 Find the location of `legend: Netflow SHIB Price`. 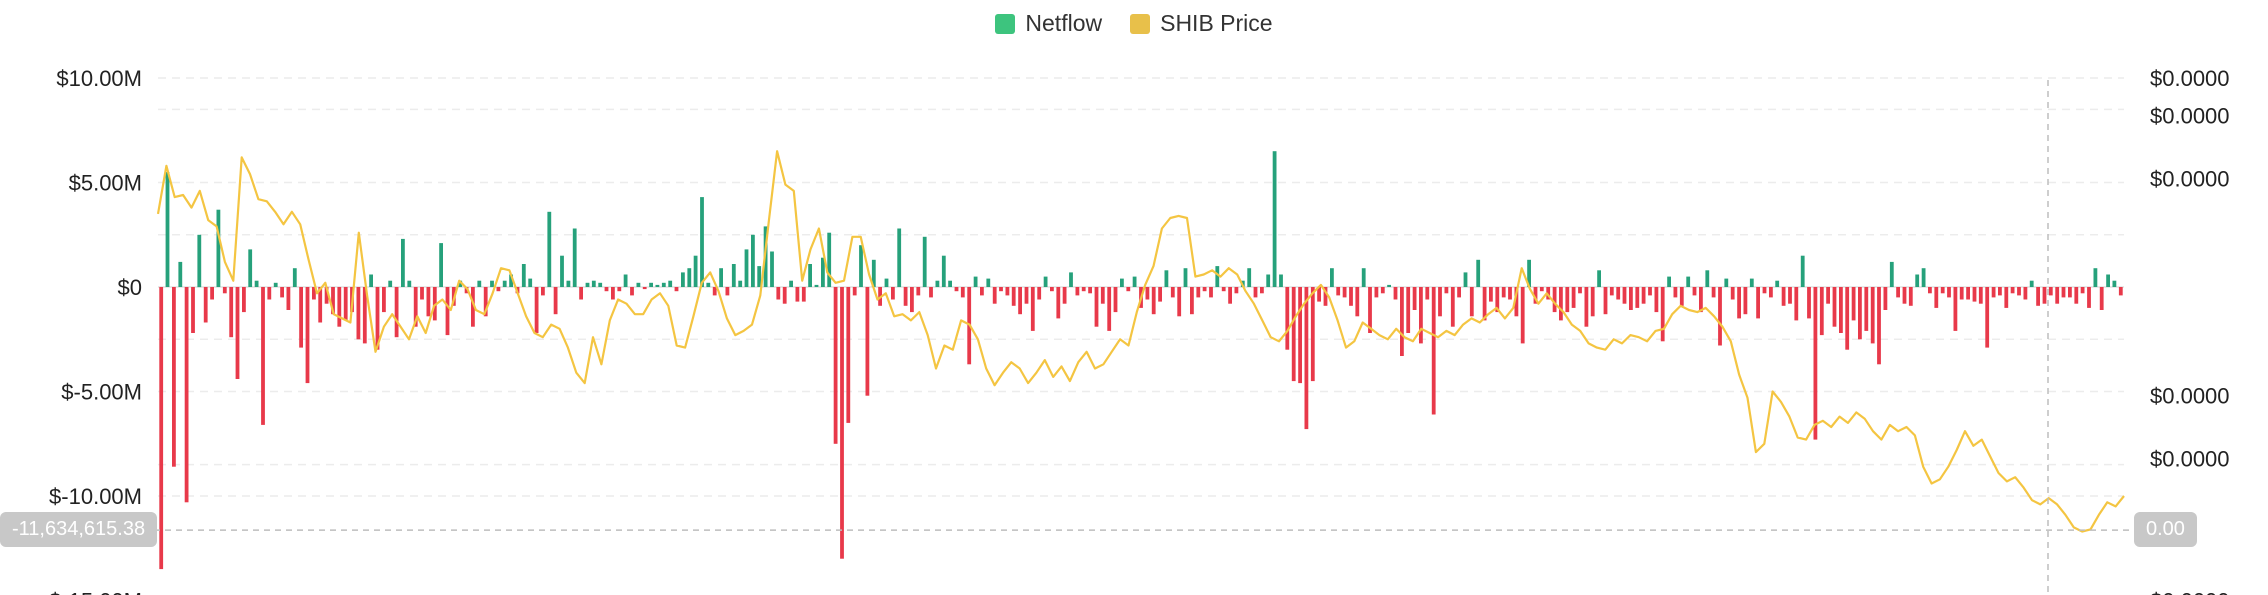

legend: Netflow SHIB Price is located at coordinates (1134, 23).